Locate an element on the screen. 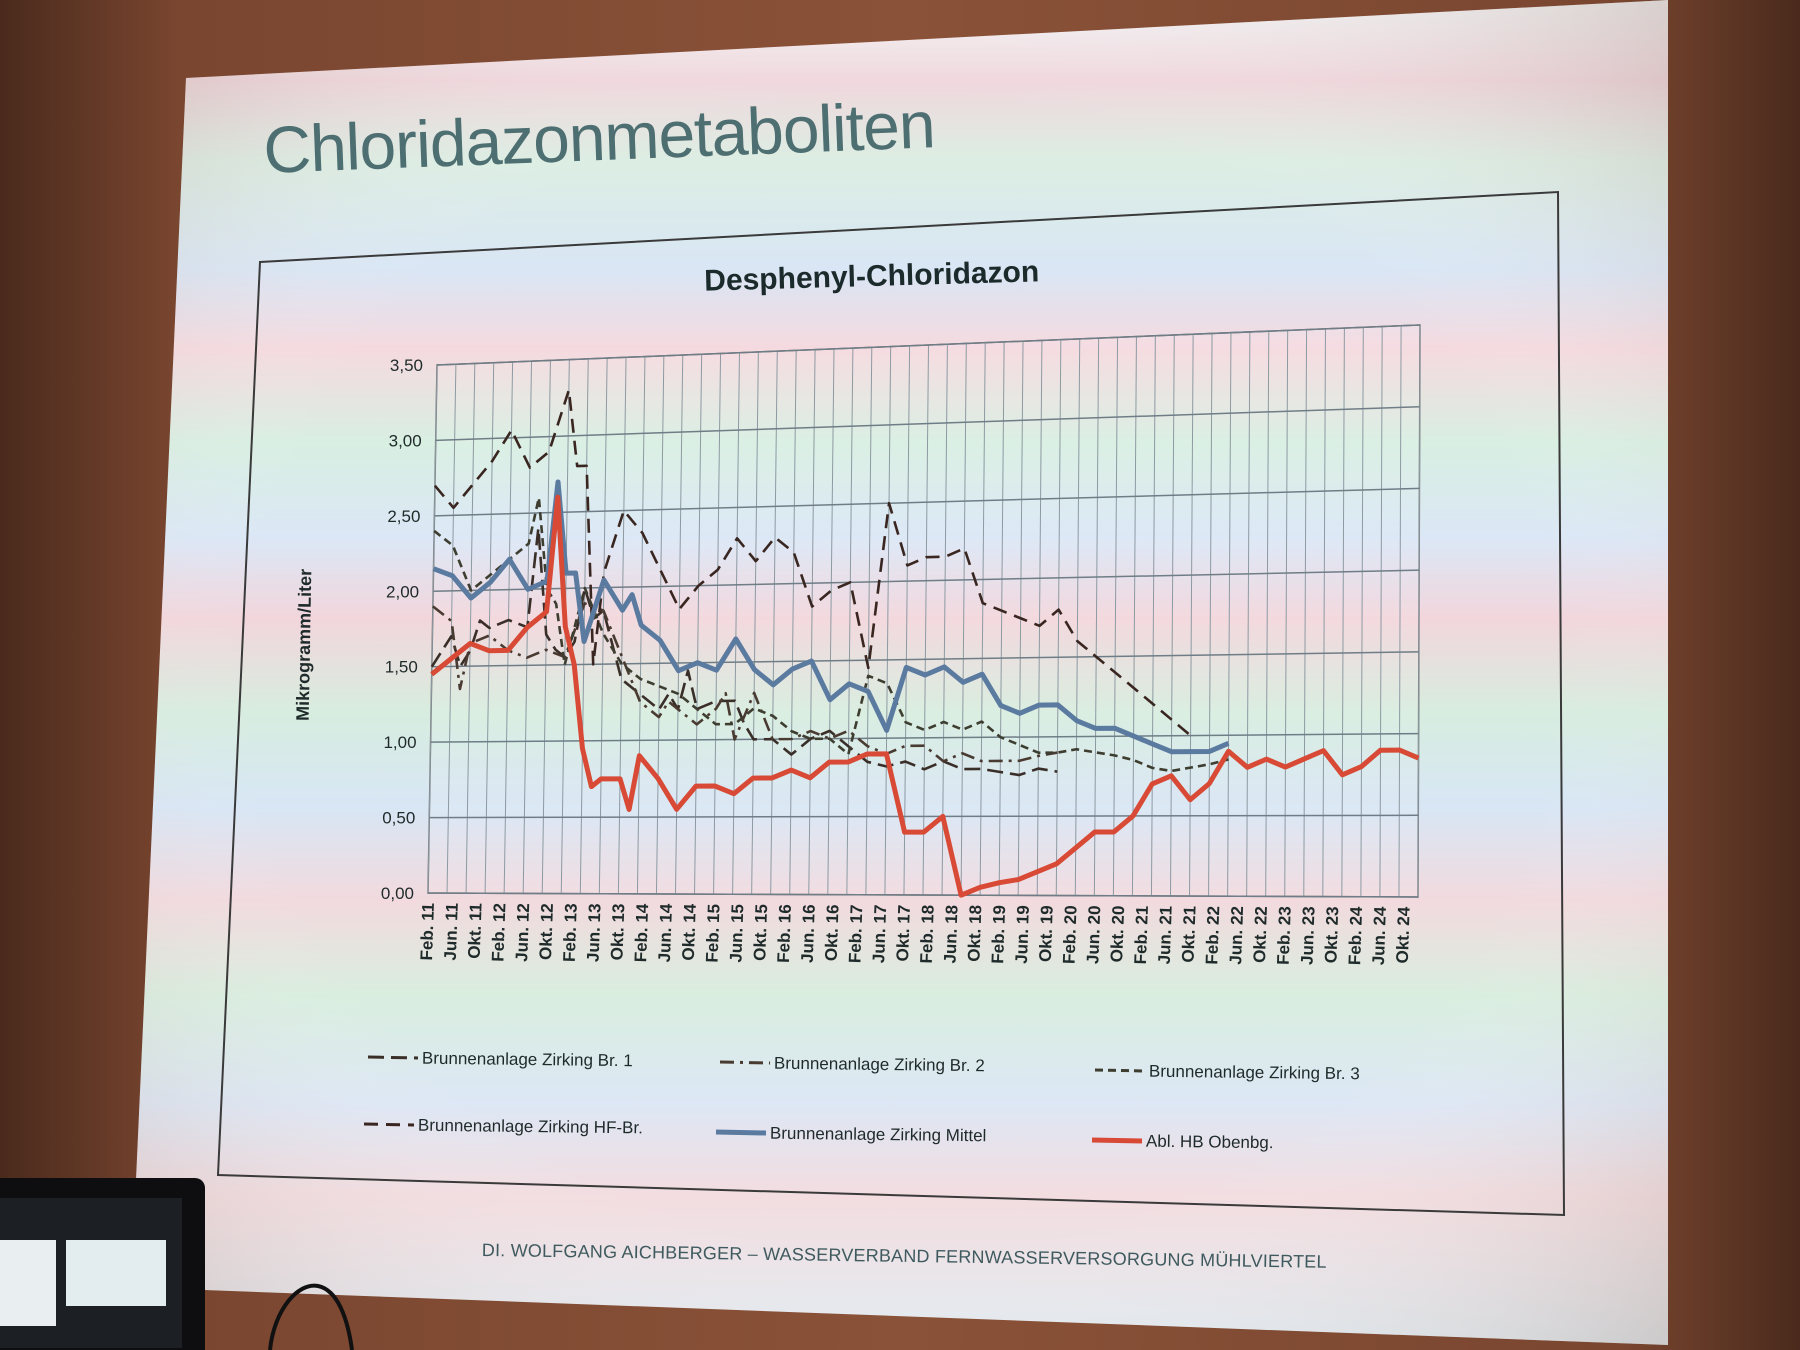 This screenshot has height=1350, width=1800. x-tick-label: Jun. 17 is located at coordinates (879, 933).